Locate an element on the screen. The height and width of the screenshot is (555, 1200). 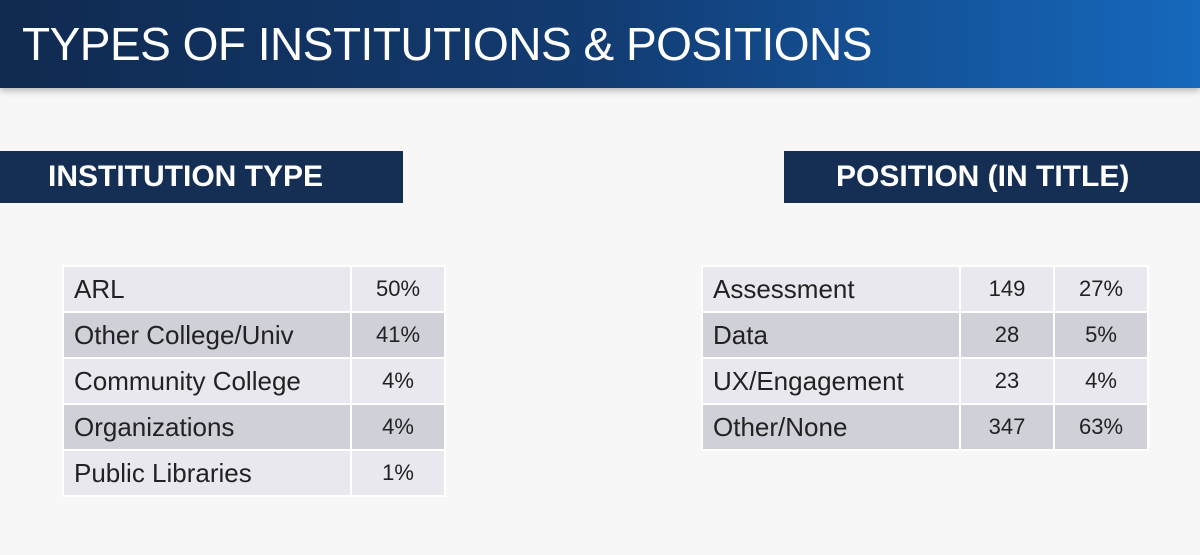
table-row: Public Libraries 1% is located at coordinates (254, 473).